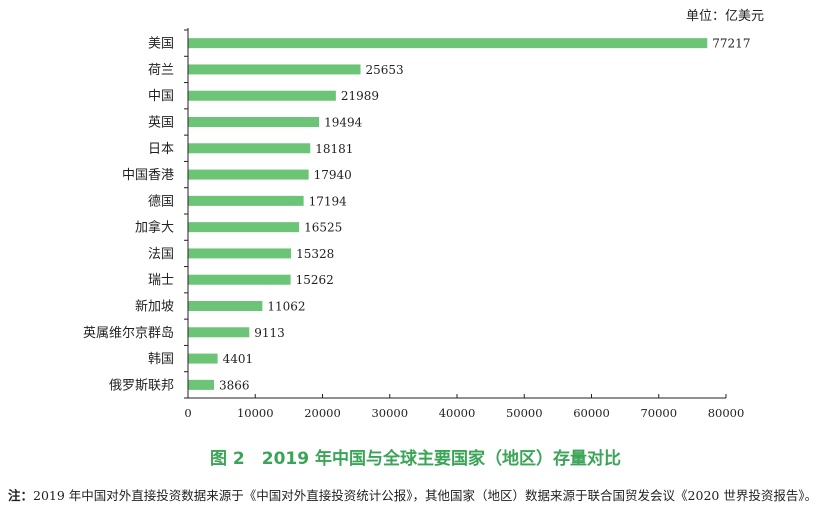 The height and width of the screenshot is (527, 831). Describe the element at coordinates (128, 333) in the screenshot. I see `category-label-11: 英属维尔京群岛` at that location.